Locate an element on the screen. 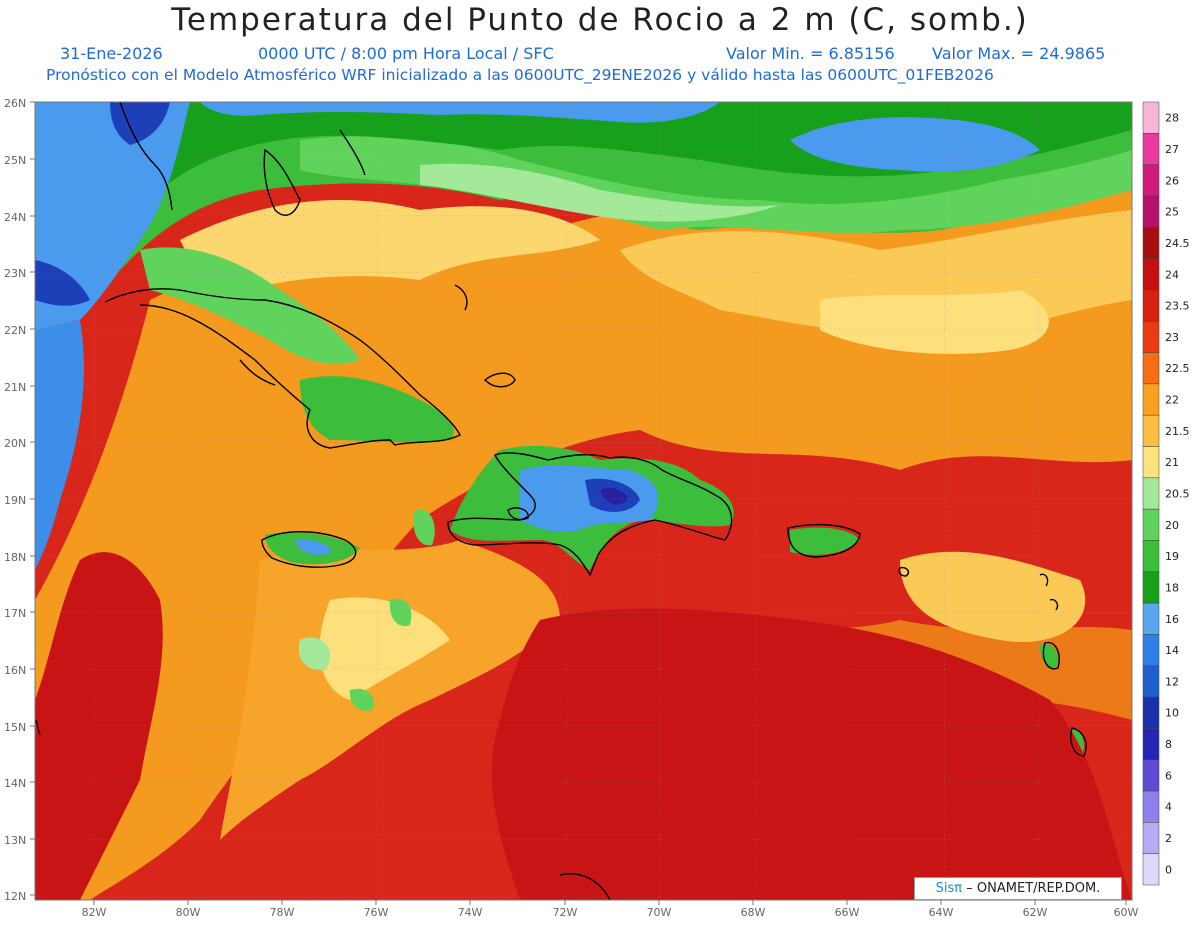 The width and height of the screenshot is (1200, 927). lon-label: 76W is located at coordinates (376, 912).